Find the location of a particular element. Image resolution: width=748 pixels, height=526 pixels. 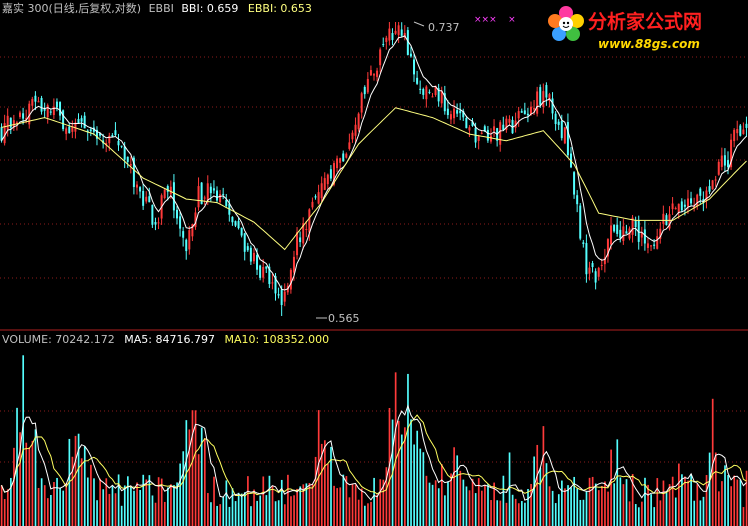

ebbi-readout: EBBI: 0.653 is located at coordinates (280, 8).